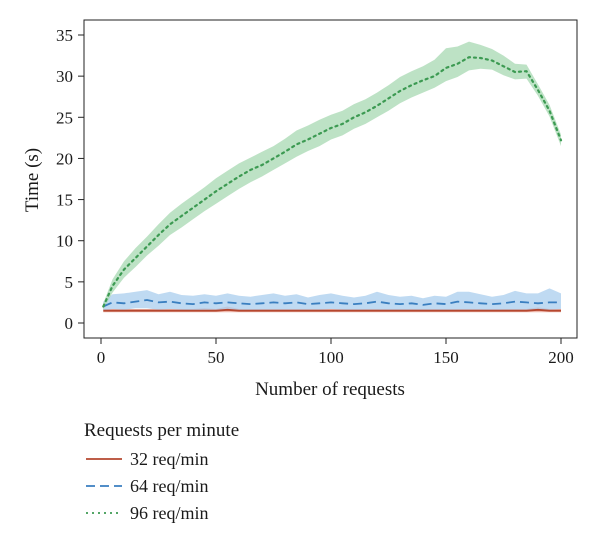 This screenshot has height=547, width=600. Describe the element at coordinates (64, 200) in the screenshot. I see `y-tick-label: 15` at that location.